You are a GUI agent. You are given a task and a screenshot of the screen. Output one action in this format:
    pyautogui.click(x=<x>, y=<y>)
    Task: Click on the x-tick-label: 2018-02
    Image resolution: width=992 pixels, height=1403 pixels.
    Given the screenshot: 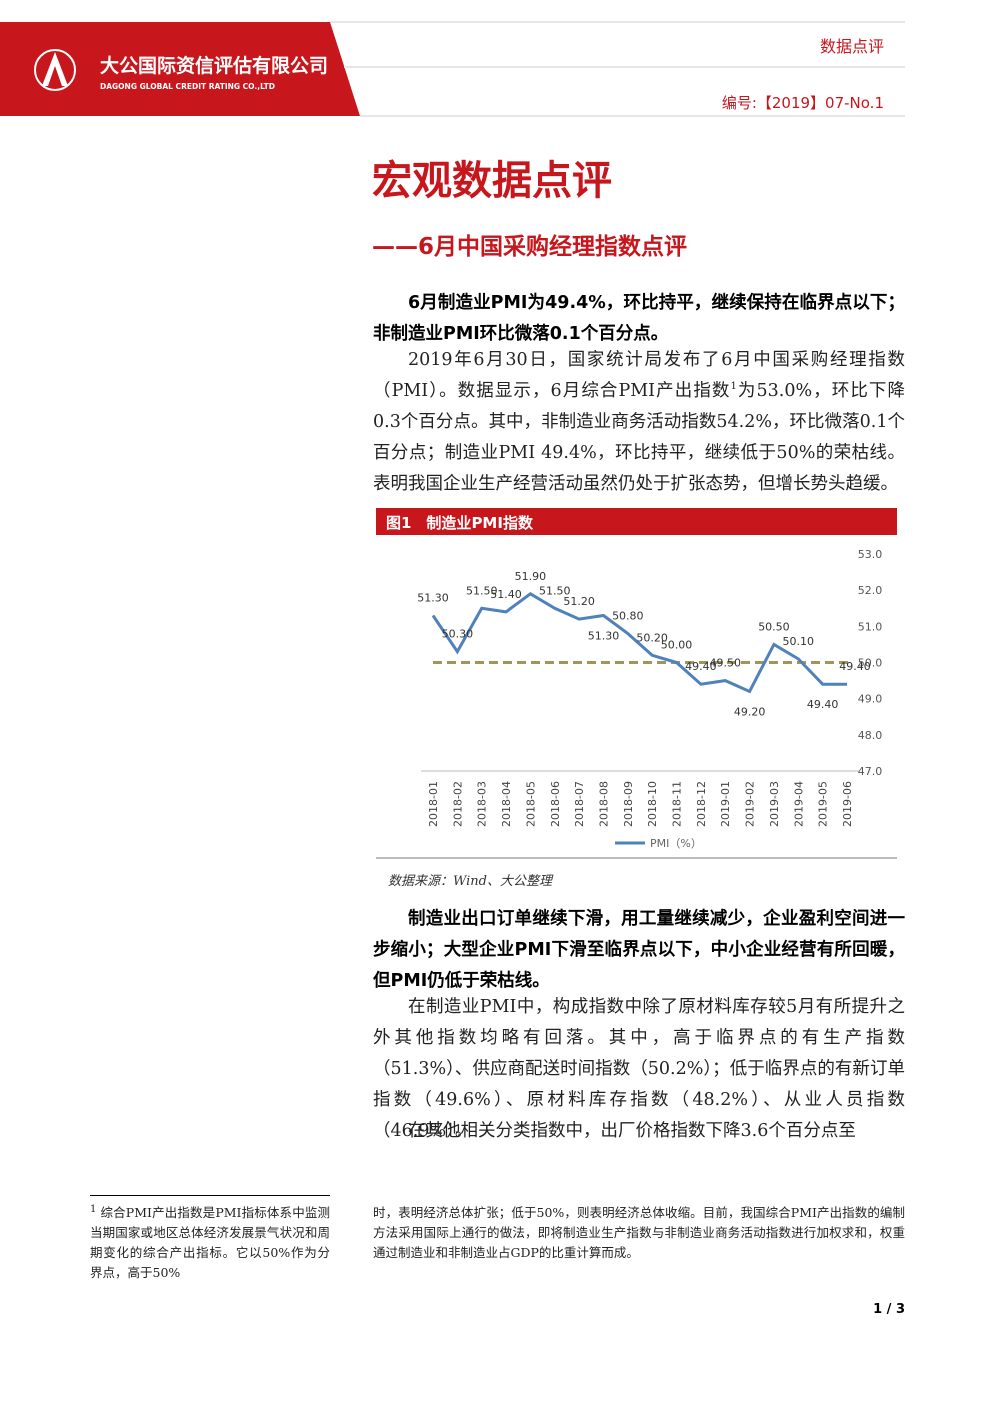 What is the action you would take?
    pyautogui.click(x=457, y=804)
    